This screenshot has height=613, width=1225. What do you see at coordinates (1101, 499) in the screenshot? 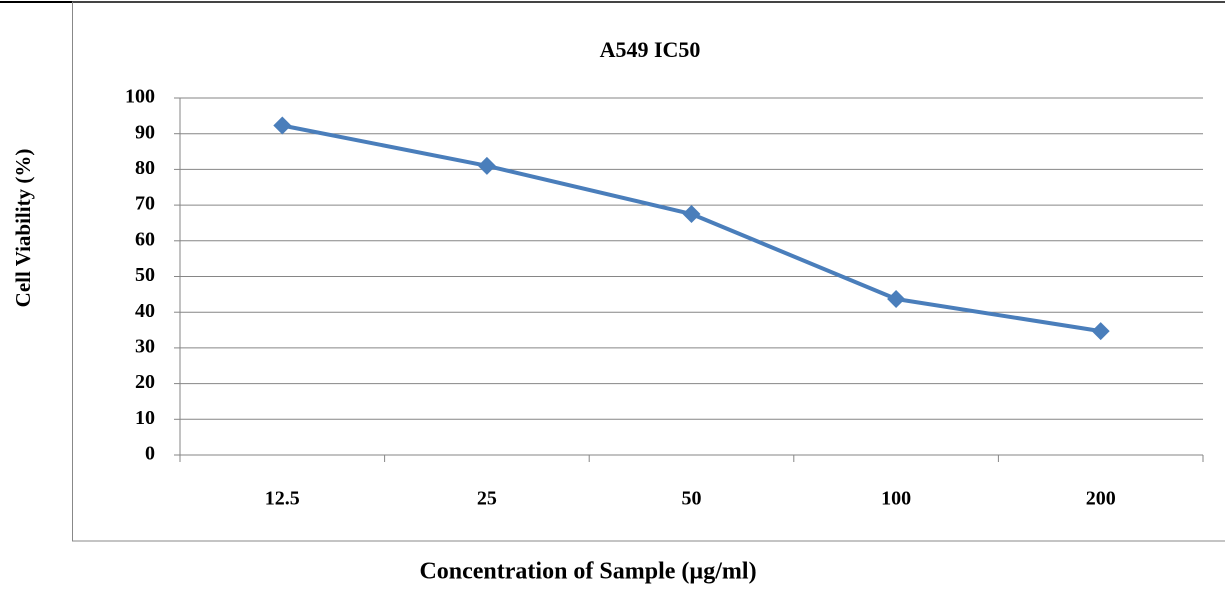
I see `x-tick-label: 200` at bounding box center [1101, 499].